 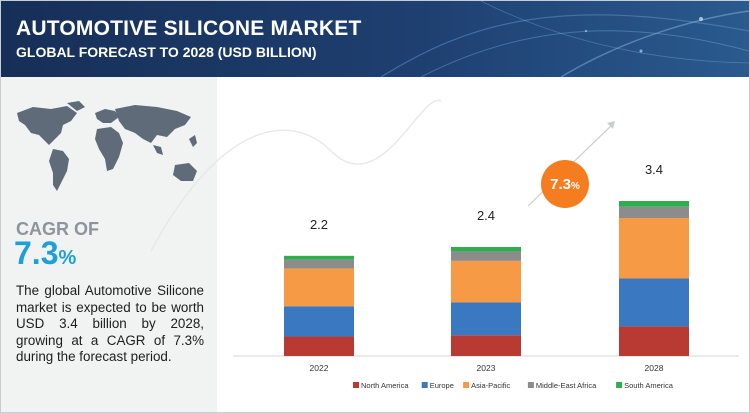 What do you see at coordinates (486, 281) in the screenshot?
I see `bar-segment-asia-pacific-2023` at bounding box center [486, 281].